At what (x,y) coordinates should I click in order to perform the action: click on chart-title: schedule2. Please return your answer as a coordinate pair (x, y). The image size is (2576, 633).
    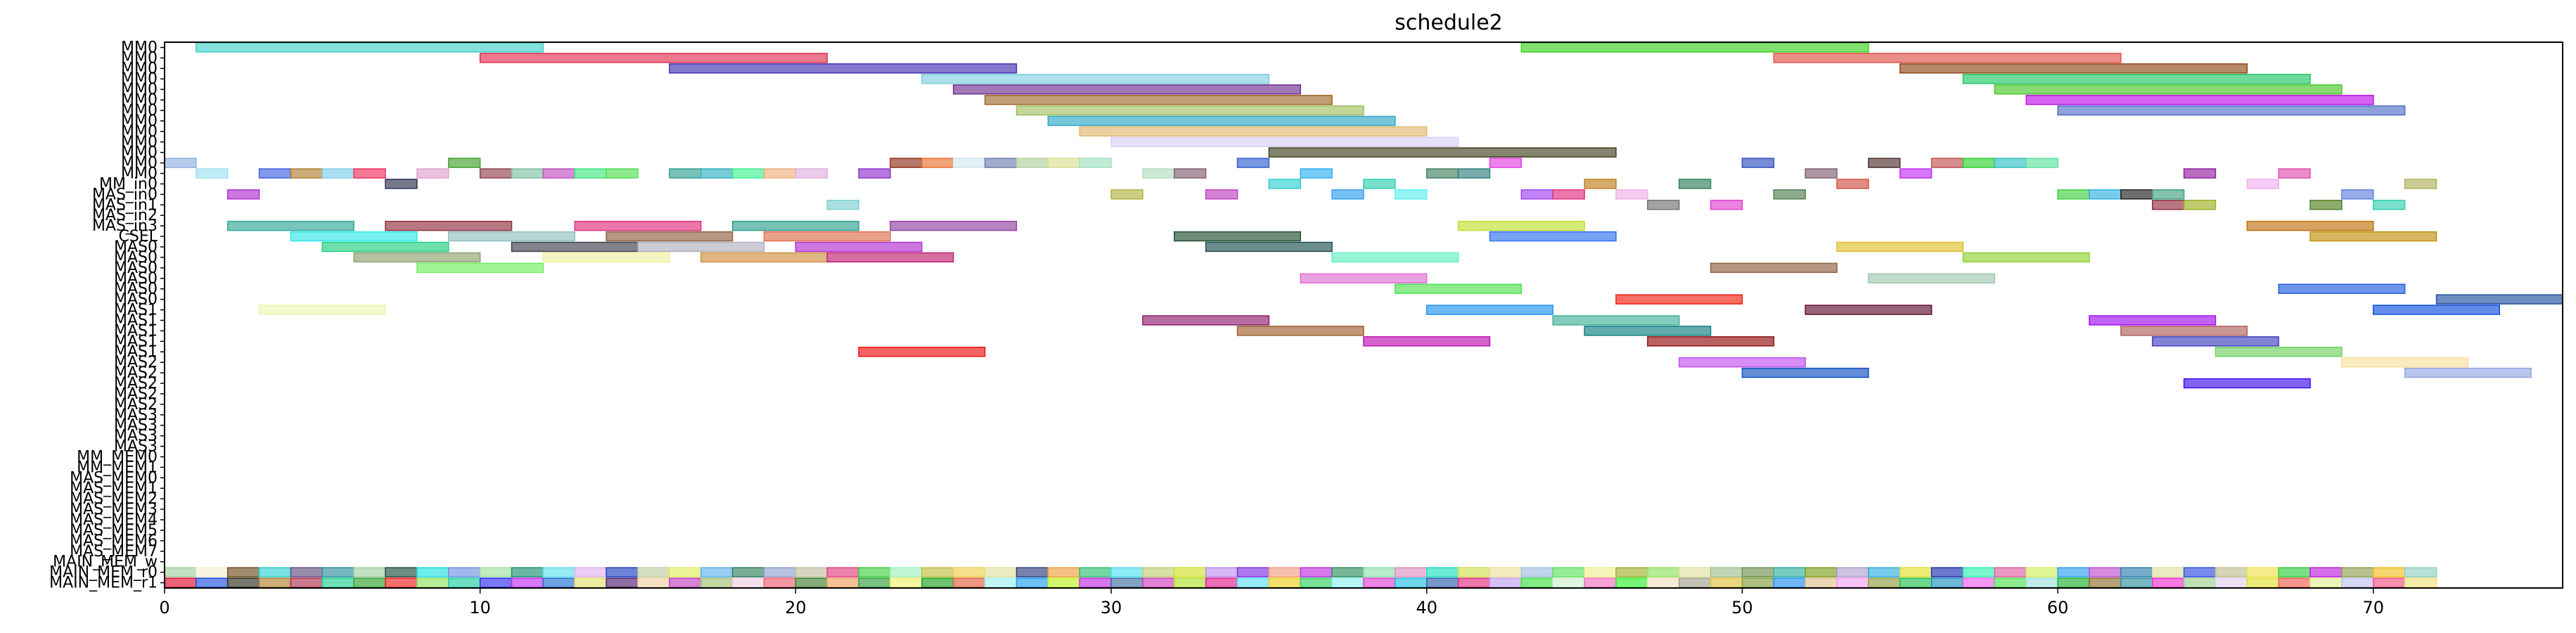
    Looking at the image, I should click on (1449, 23).